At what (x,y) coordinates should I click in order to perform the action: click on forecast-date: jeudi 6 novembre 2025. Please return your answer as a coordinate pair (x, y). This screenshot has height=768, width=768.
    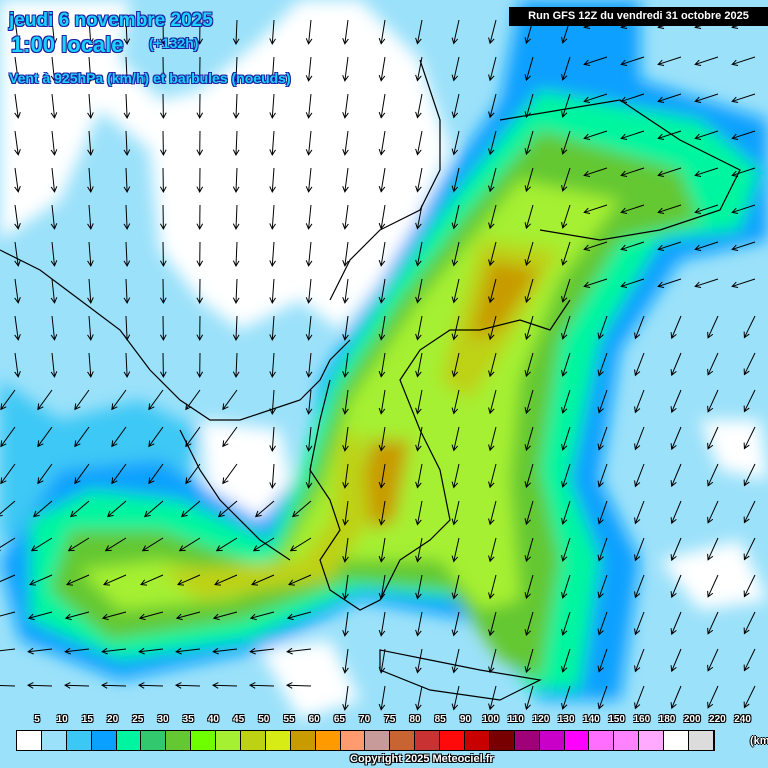
    Looking at the image, I should click on (111, 20).